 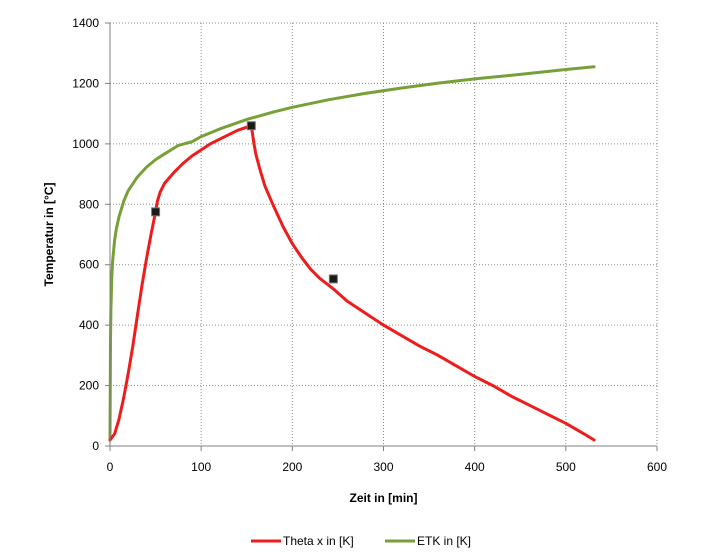 I want to click on x-tick-label: 200, so click(x=292, y=467).